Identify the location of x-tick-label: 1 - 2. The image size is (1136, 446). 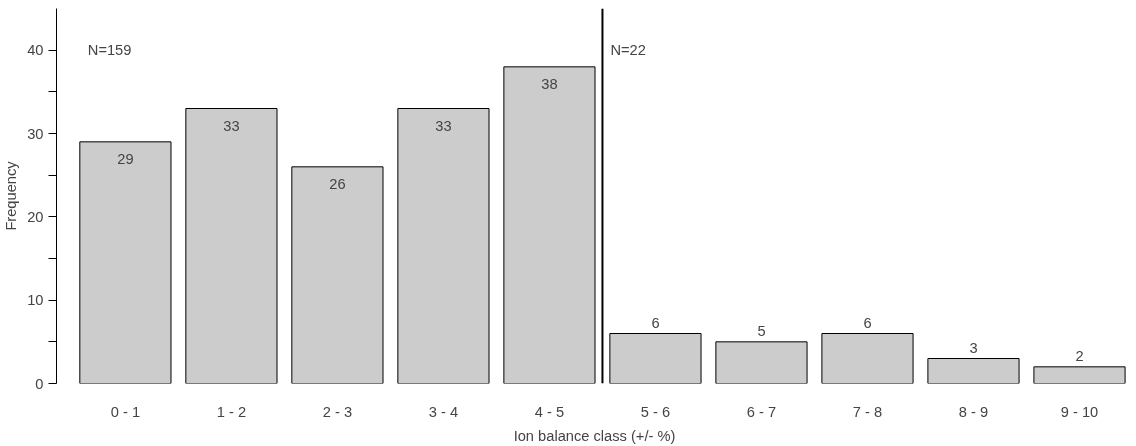
(231, 411).